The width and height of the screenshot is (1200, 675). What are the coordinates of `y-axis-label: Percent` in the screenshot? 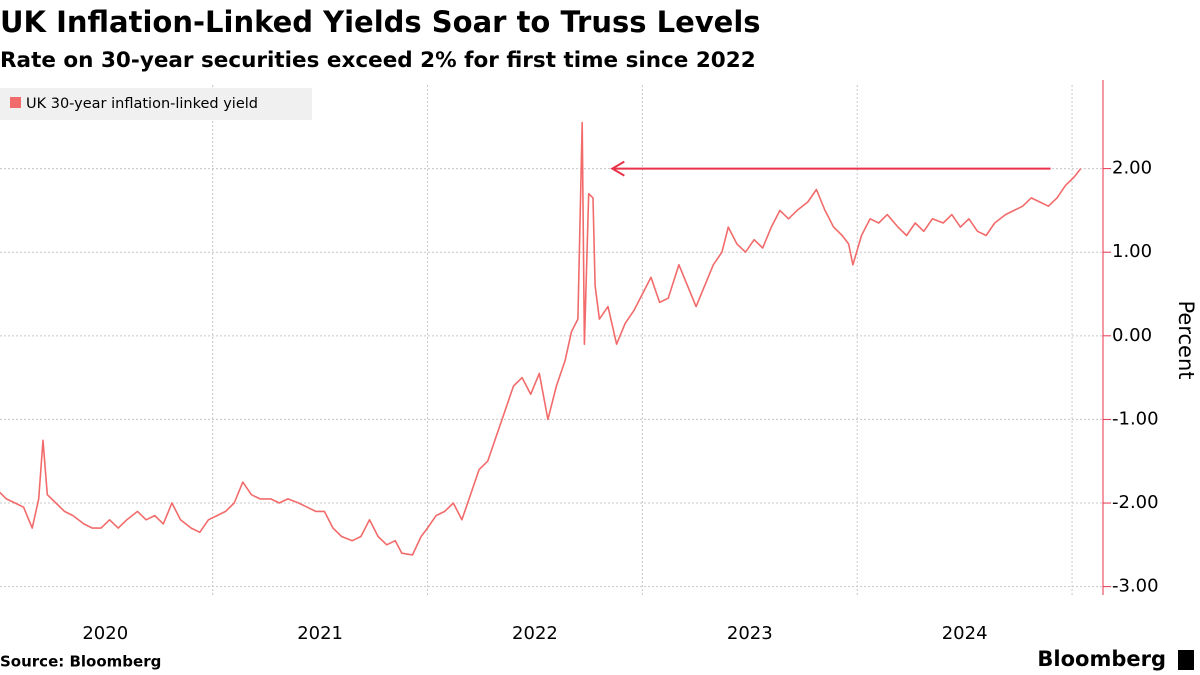 It's located at (1186, 339).